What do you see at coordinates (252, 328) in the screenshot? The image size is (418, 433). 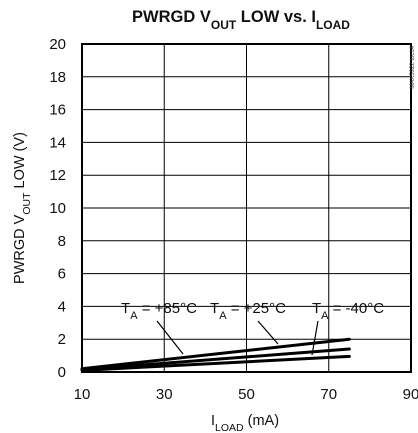 I see `series-annotations: TA = +85°C TA = +25°C TA = -40°C` at bounding box center [252, 328].